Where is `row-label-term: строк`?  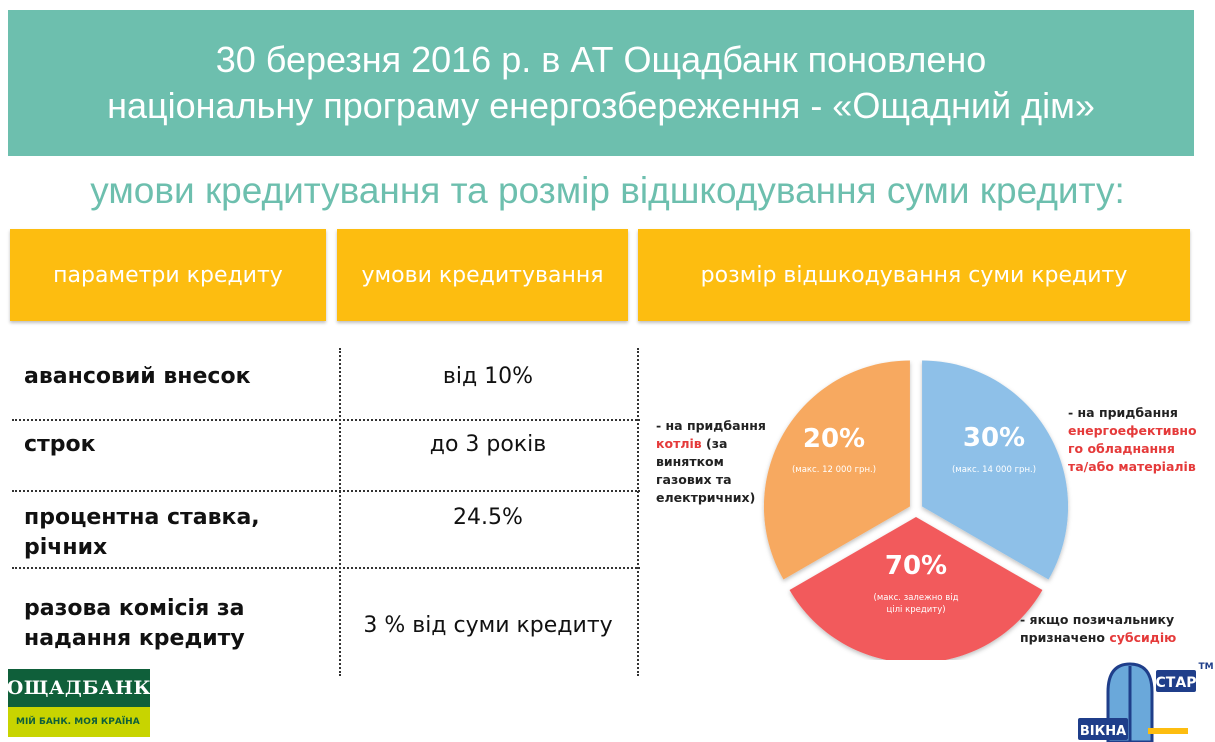
row-label-term: строк is located at coordinates (60, 444).